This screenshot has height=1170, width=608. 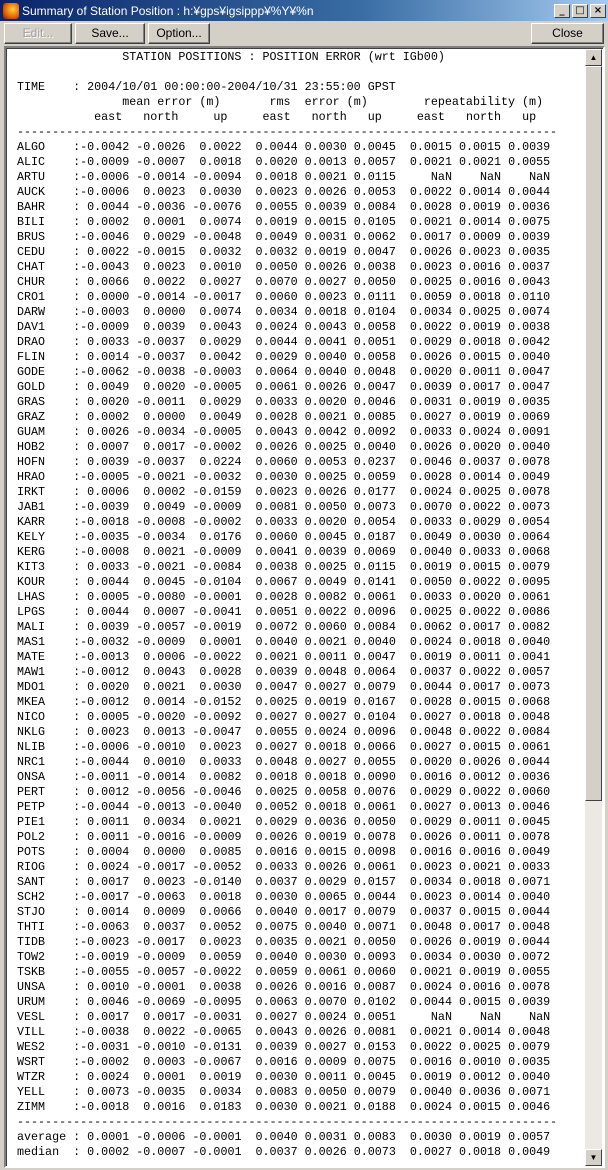 What do you see at coordinates (276, 1092) in the screenshot?
I see `table-cell: 0.0083` at bounding box center [276, 1092].